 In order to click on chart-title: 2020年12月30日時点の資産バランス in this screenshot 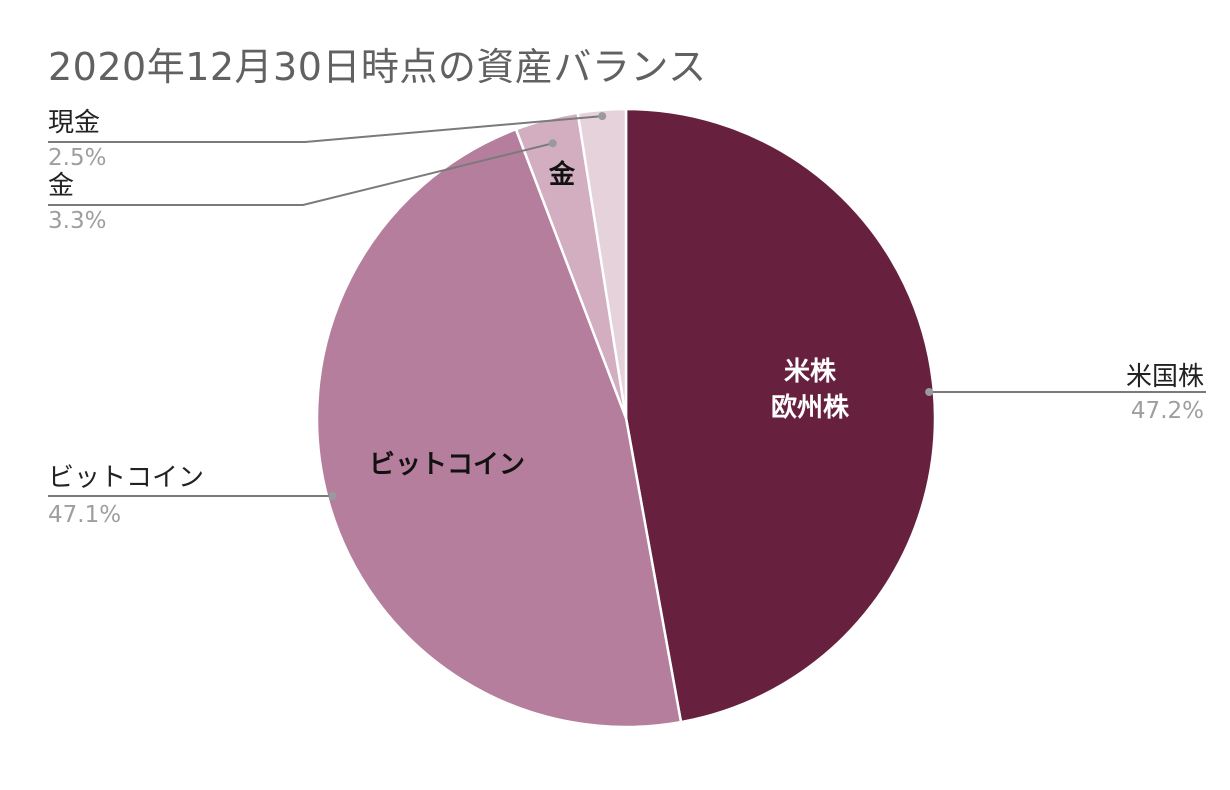, I will do `click(377, 67)`.